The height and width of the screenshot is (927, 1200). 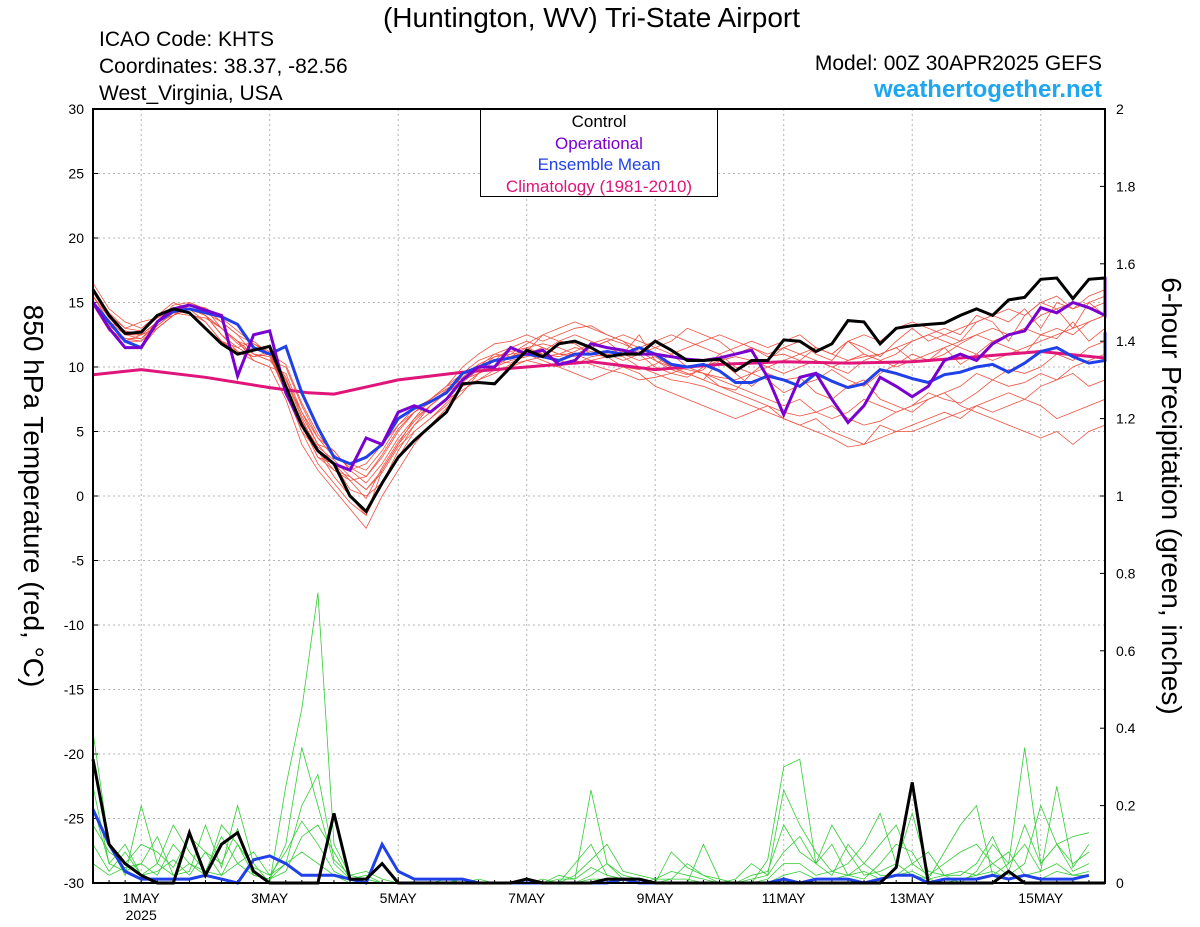 I want to click on precip-member-line, so click(x=591, y=815).